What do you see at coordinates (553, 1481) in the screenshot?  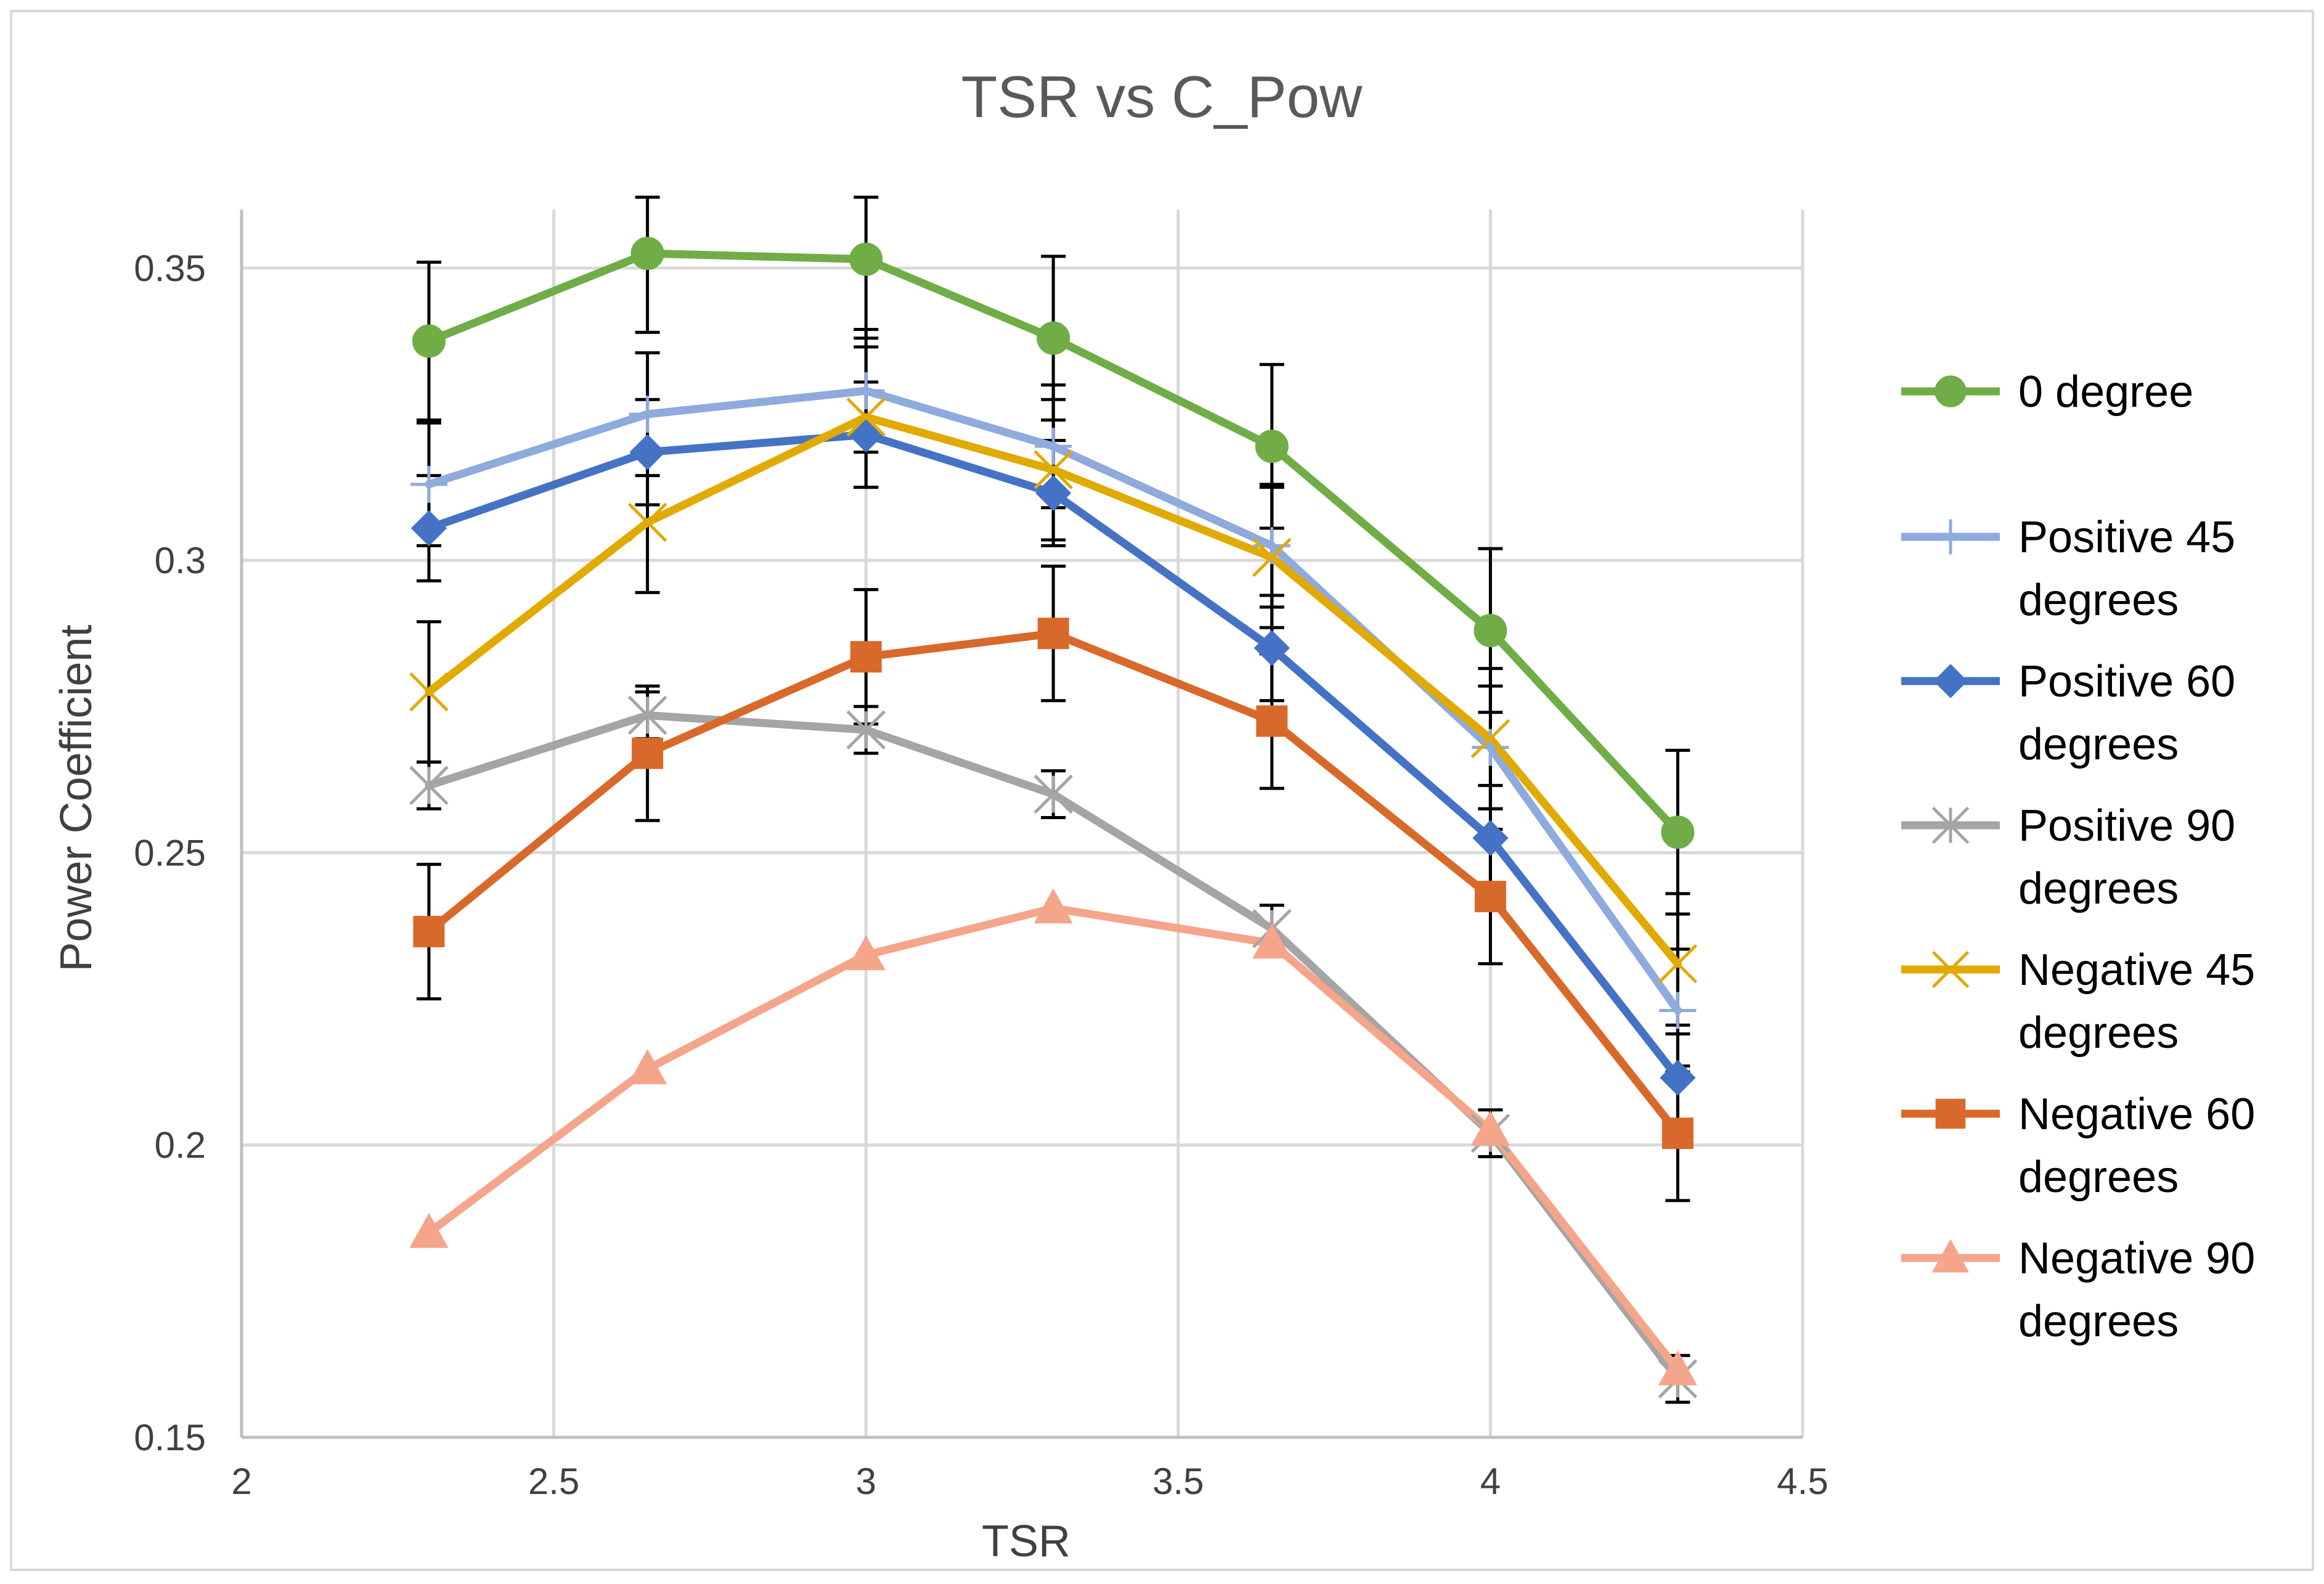 I see `x-tick-label: 2.5` at bounding box center [553, 1481].